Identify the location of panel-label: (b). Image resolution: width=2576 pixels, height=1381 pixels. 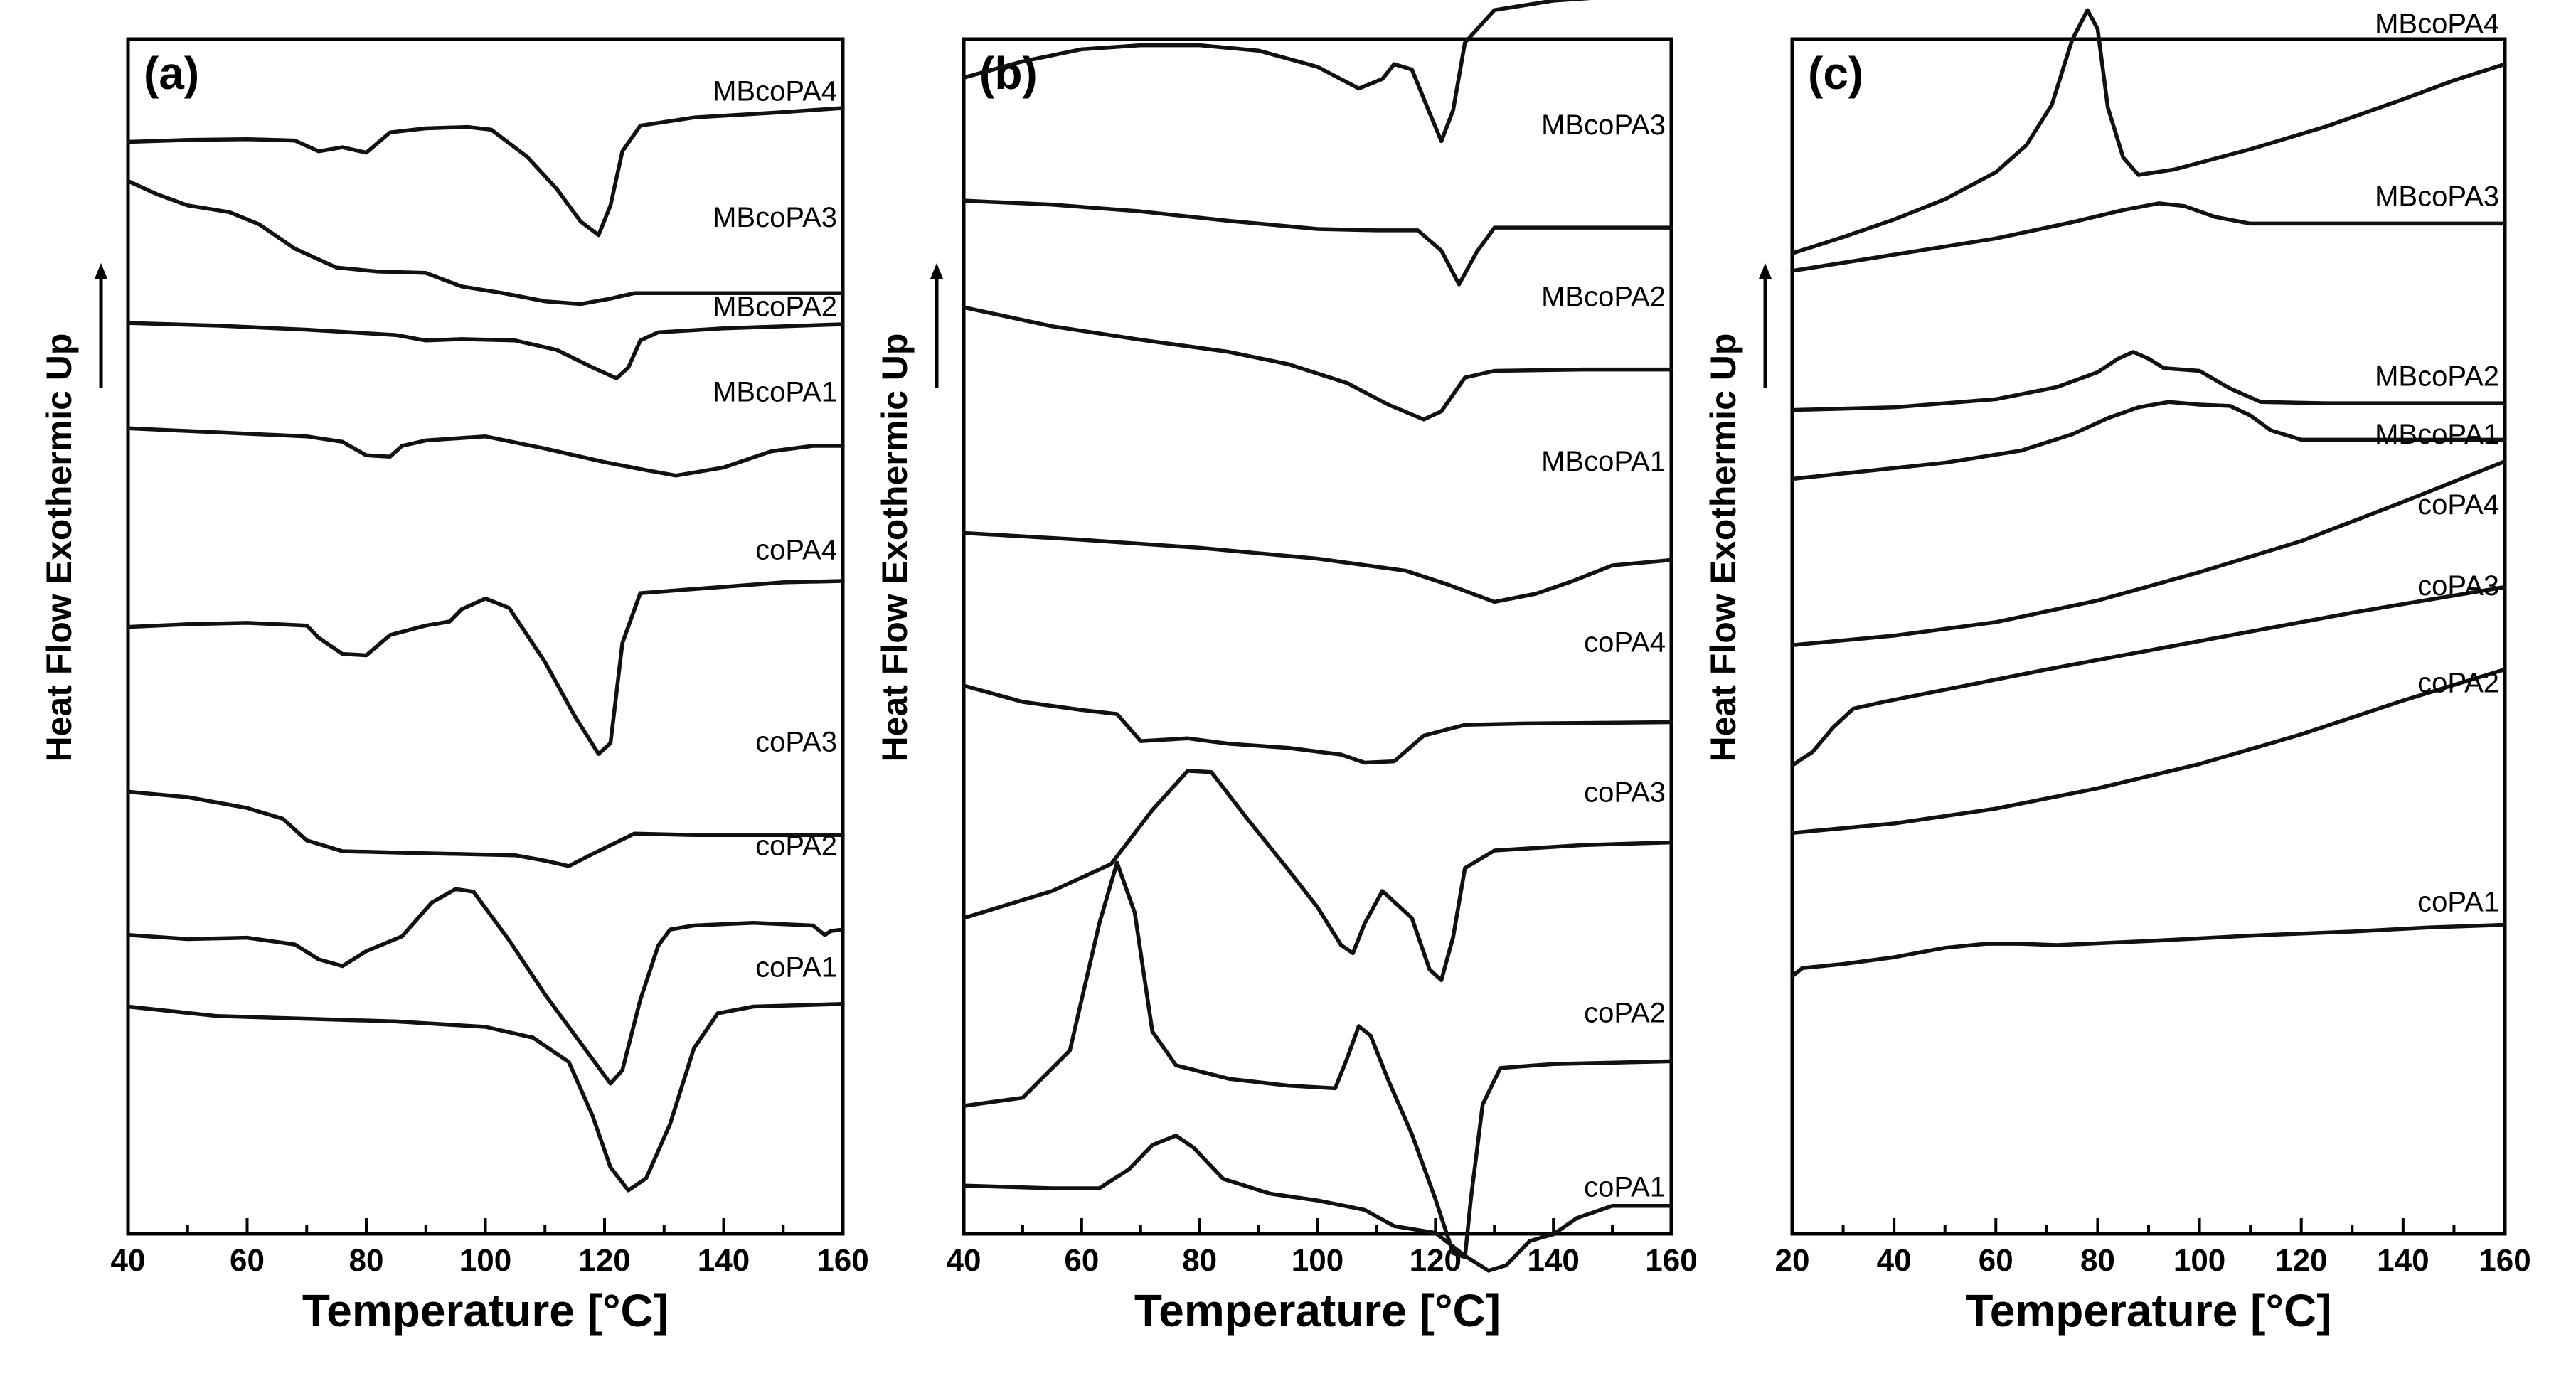
(1008, 74).